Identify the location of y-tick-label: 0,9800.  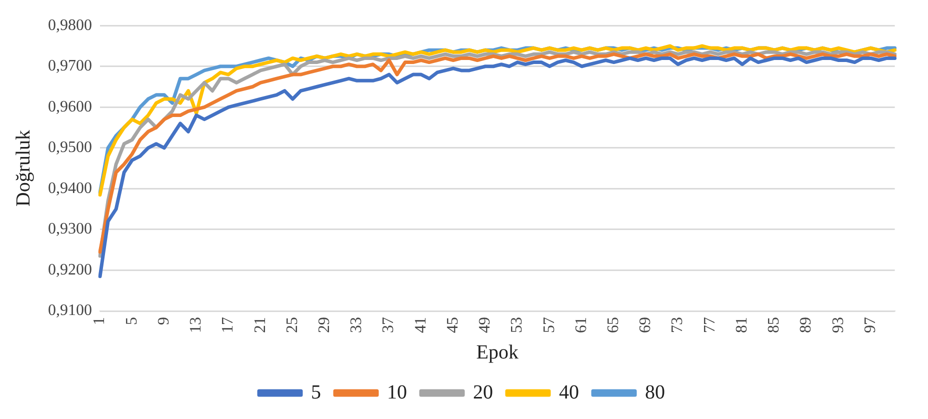
(70, 25).